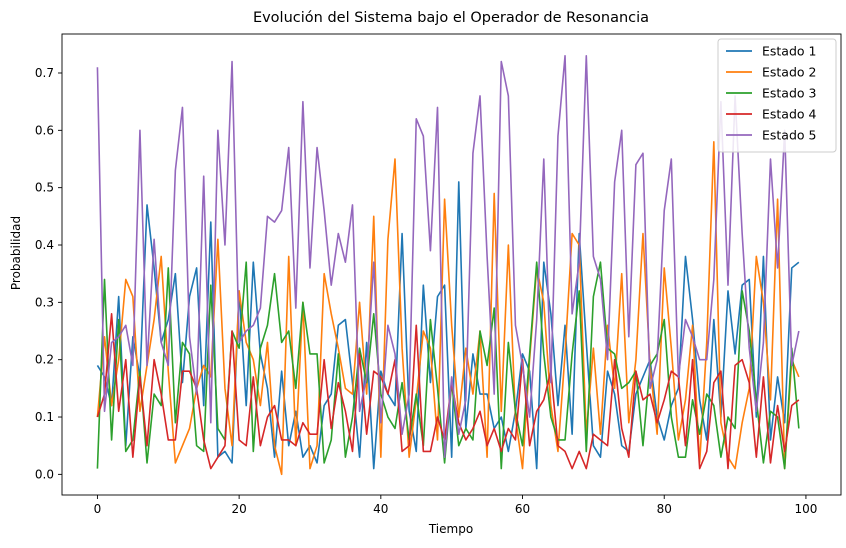  I want to click on legend-label-4: Estado 4, so click(789, 114).